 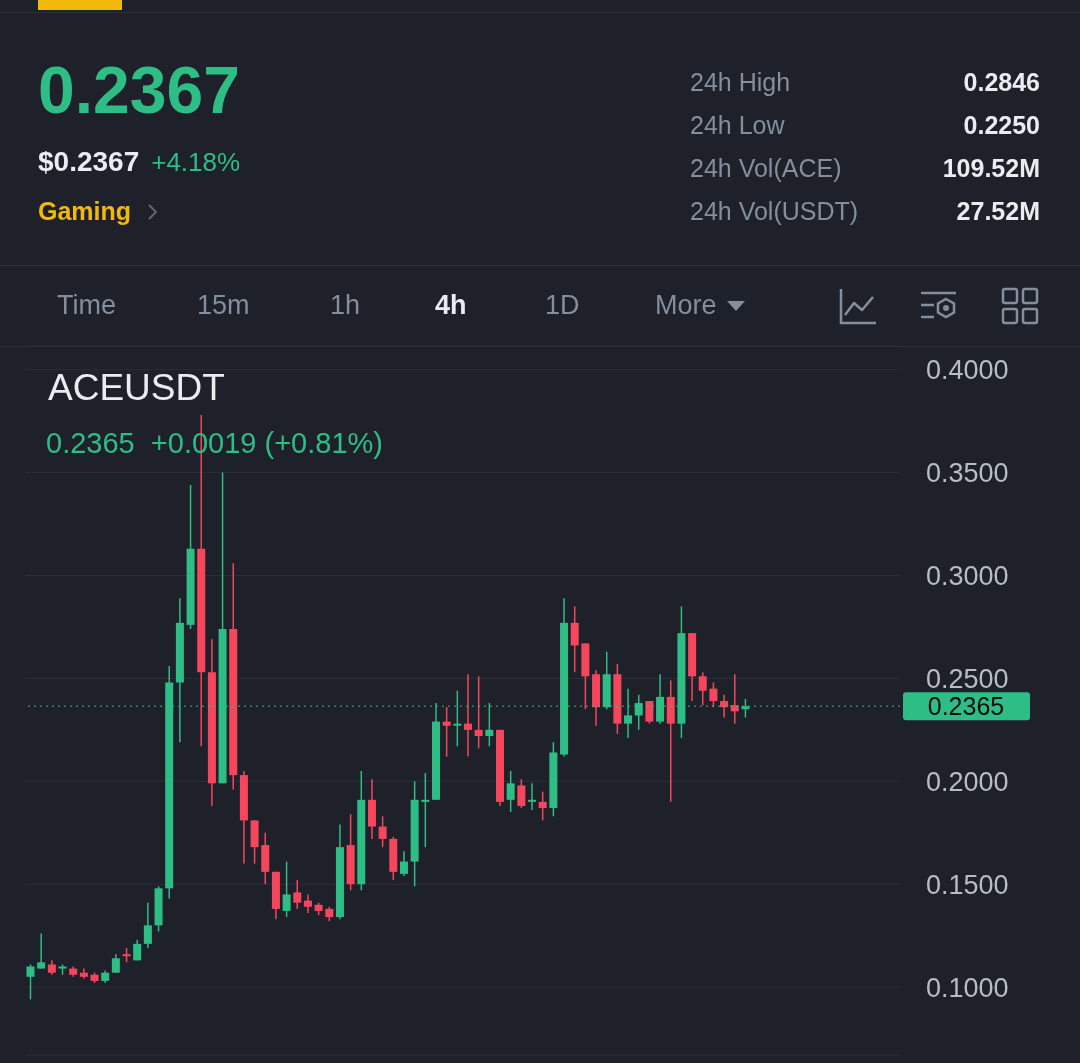 What do you see at coordinates (85, 211) in the screenshot?
I see `text: Gaming` at bounding box center [85, 211].